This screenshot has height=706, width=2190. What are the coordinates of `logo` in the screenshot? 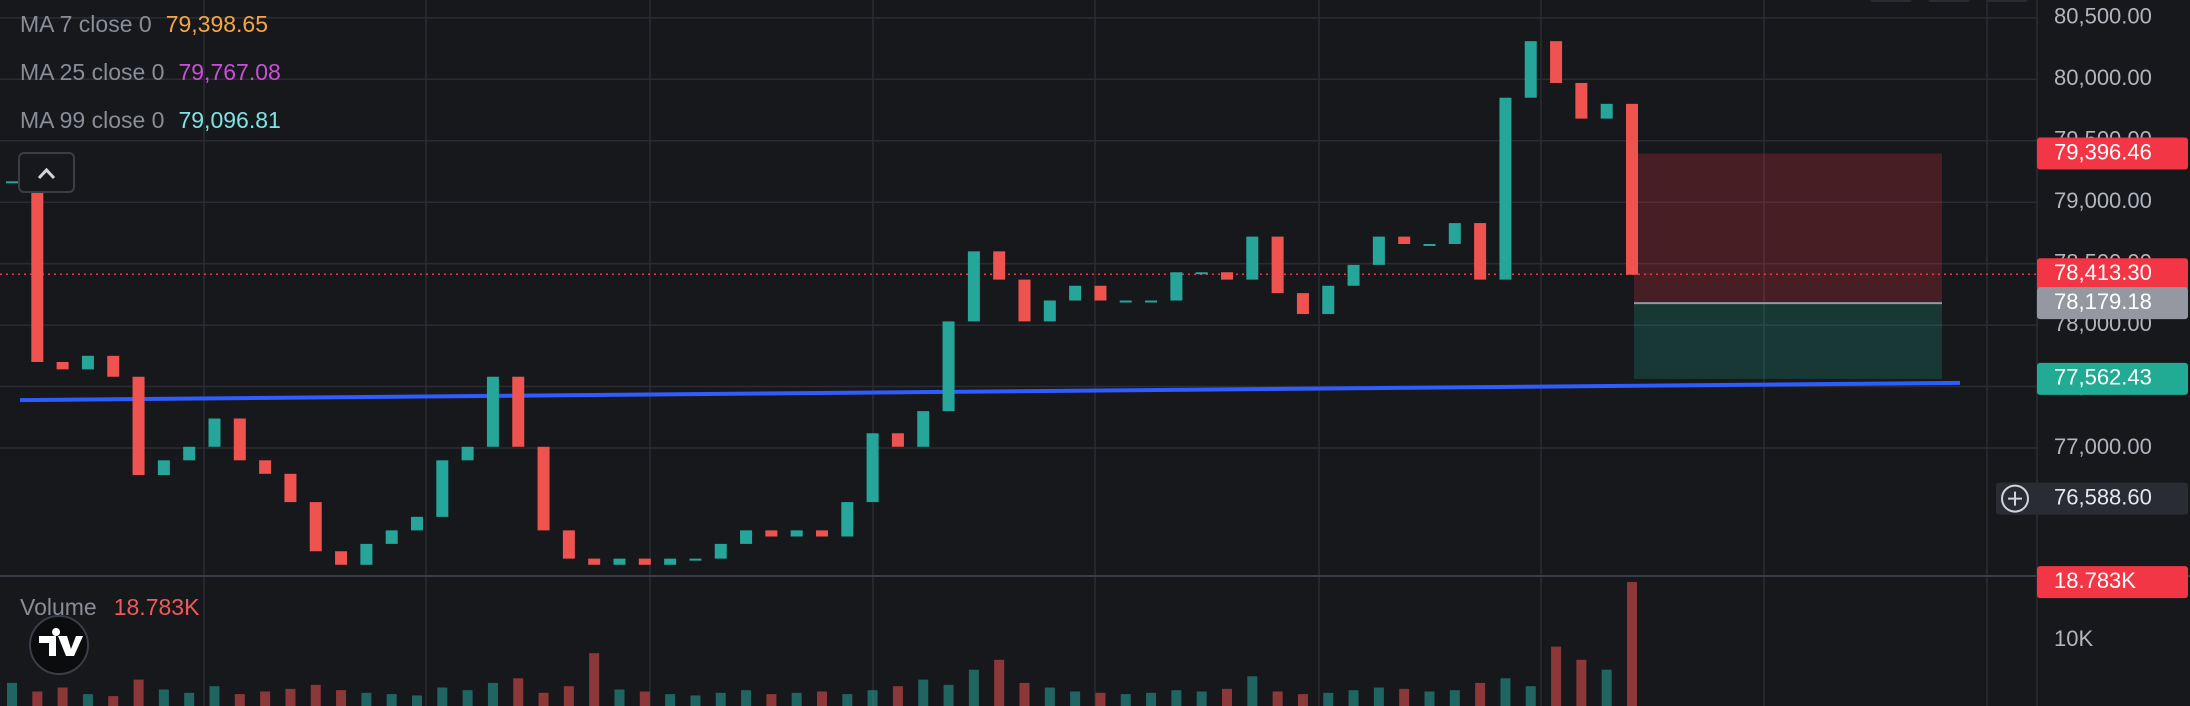 It's located at (59, 645).